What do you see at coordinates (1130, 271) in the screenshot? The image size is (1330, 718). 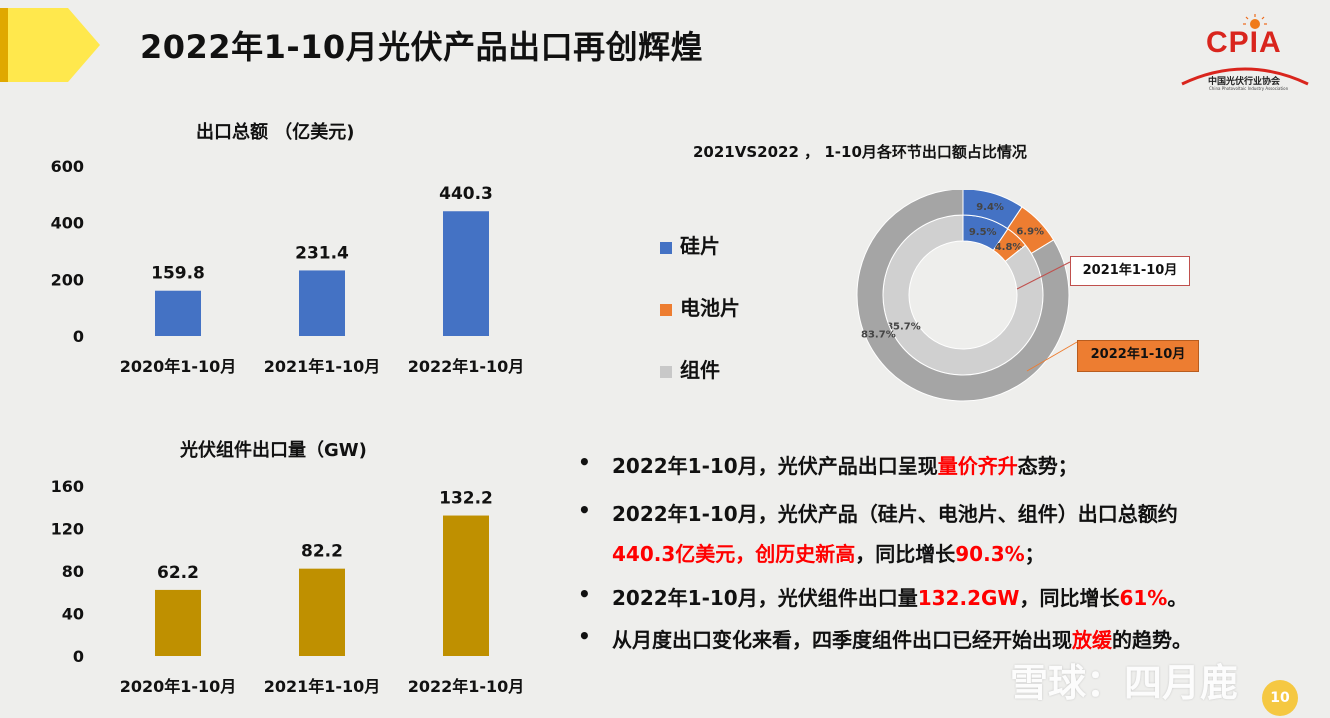 I see `callout-2021: 2021年1-10月` at bounding box center [1130, 271].